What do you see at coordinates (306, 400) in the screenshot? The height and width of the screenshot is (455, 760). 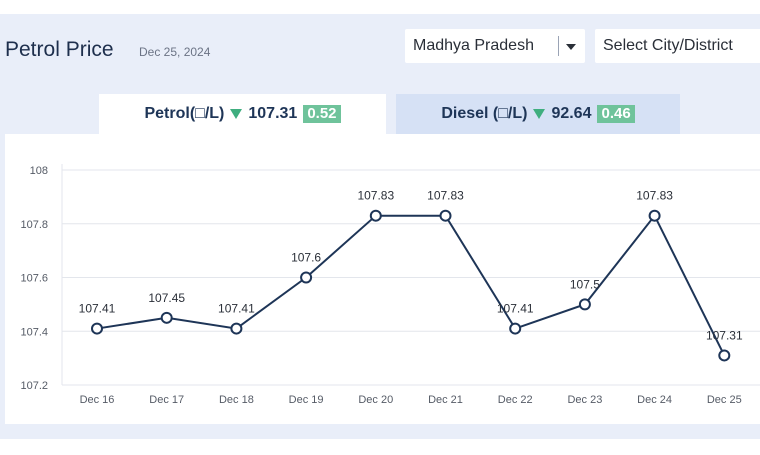 I see `x-tick-label: Dec 19` at bounding box center [306, 400].